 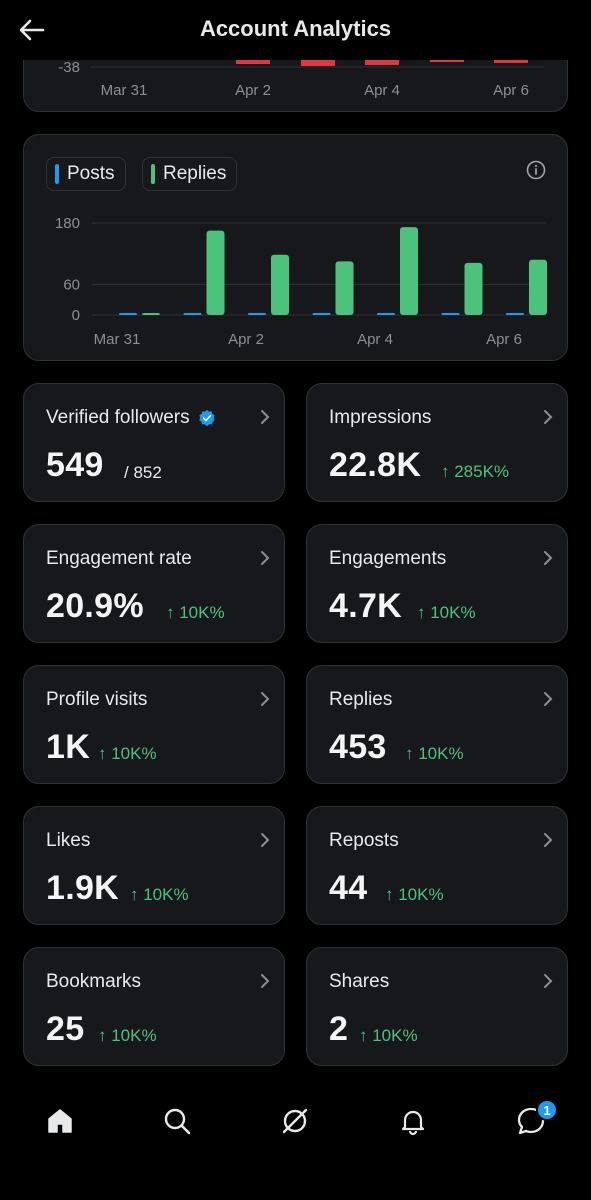 What do you see at coordinates (97, 699) in the screenshot?
I see `stat-label: Profile visits` at bounding box center [97, 699].